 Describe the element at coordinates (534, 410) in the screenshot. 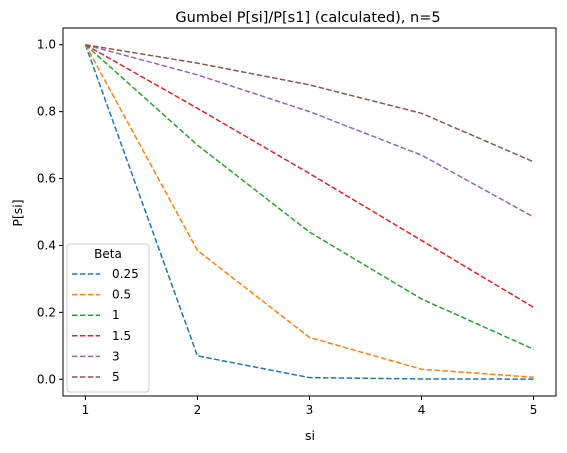

I see `x-tick-label: 5` at that location.